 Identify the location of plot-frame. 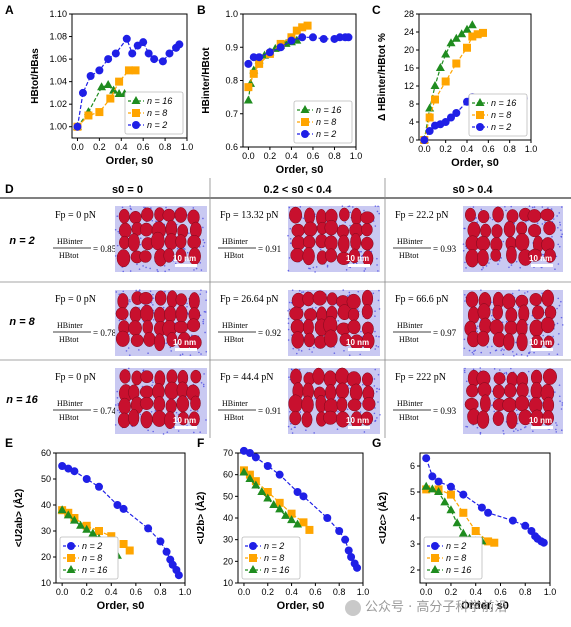
(475, 77).